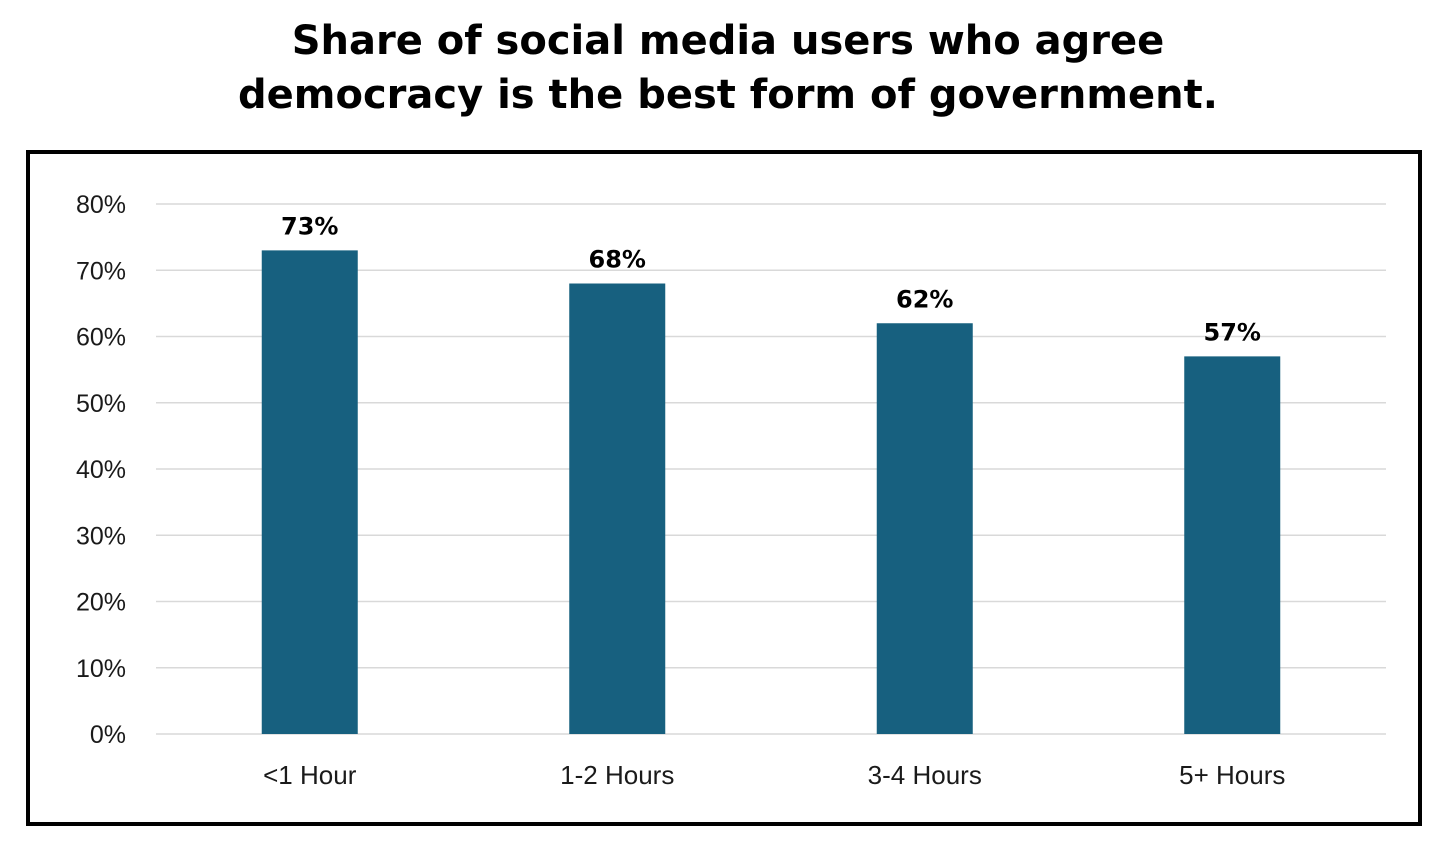 This screenshot has height=847, width=1456. Describe the element at coordinates (101, 205) in the screenshot. I see `y-tick-label: 80%` at that location.